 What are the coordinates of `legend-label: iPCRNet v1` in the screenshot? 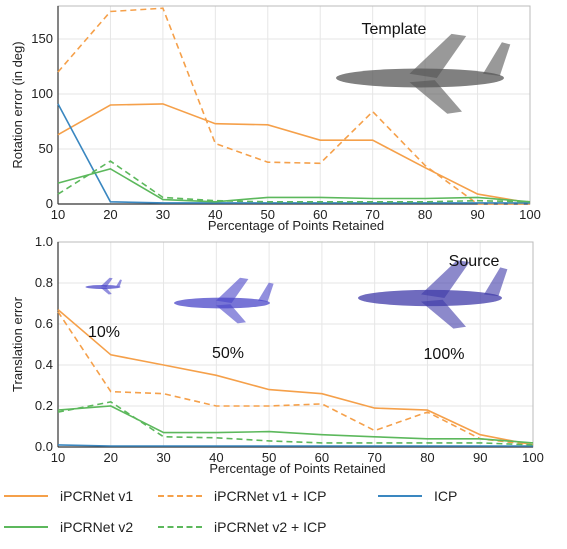 It's located at (97, 496).